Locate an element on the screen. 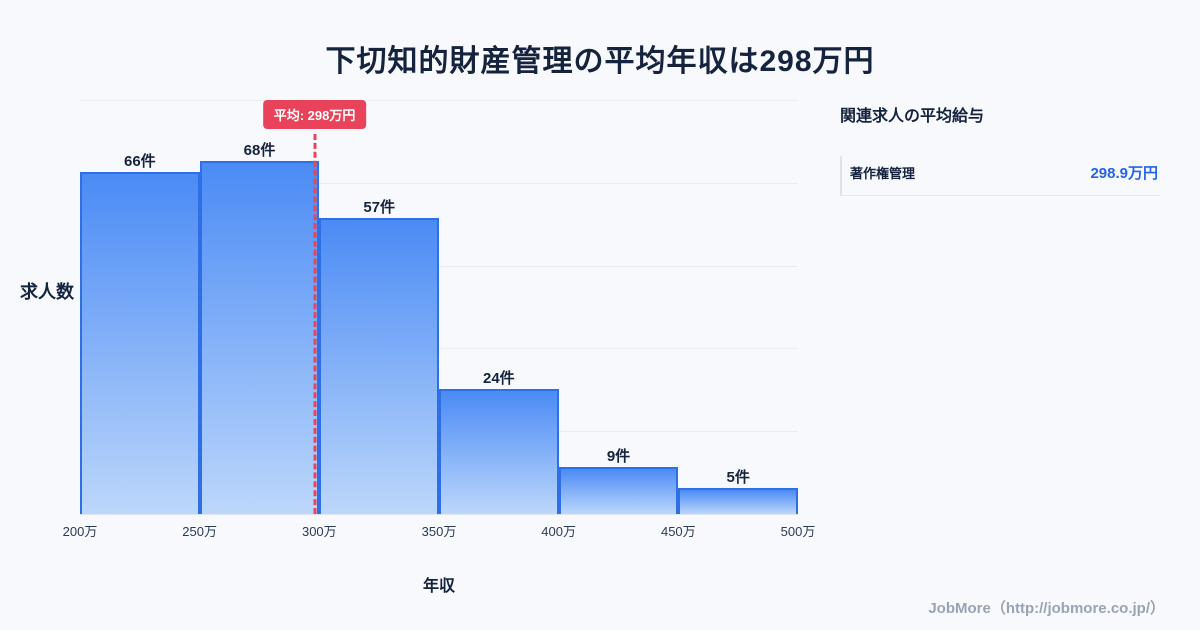 This screenshot has width=1200, height=630. bar-value-label: 68件 is located at coordinates (259, 150).